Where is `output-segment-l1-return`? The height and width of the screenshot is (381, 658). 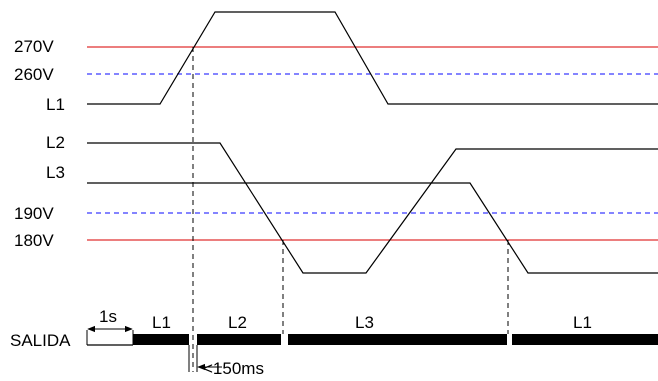 output-segment-l1-return is located at coordinates (585, 339).